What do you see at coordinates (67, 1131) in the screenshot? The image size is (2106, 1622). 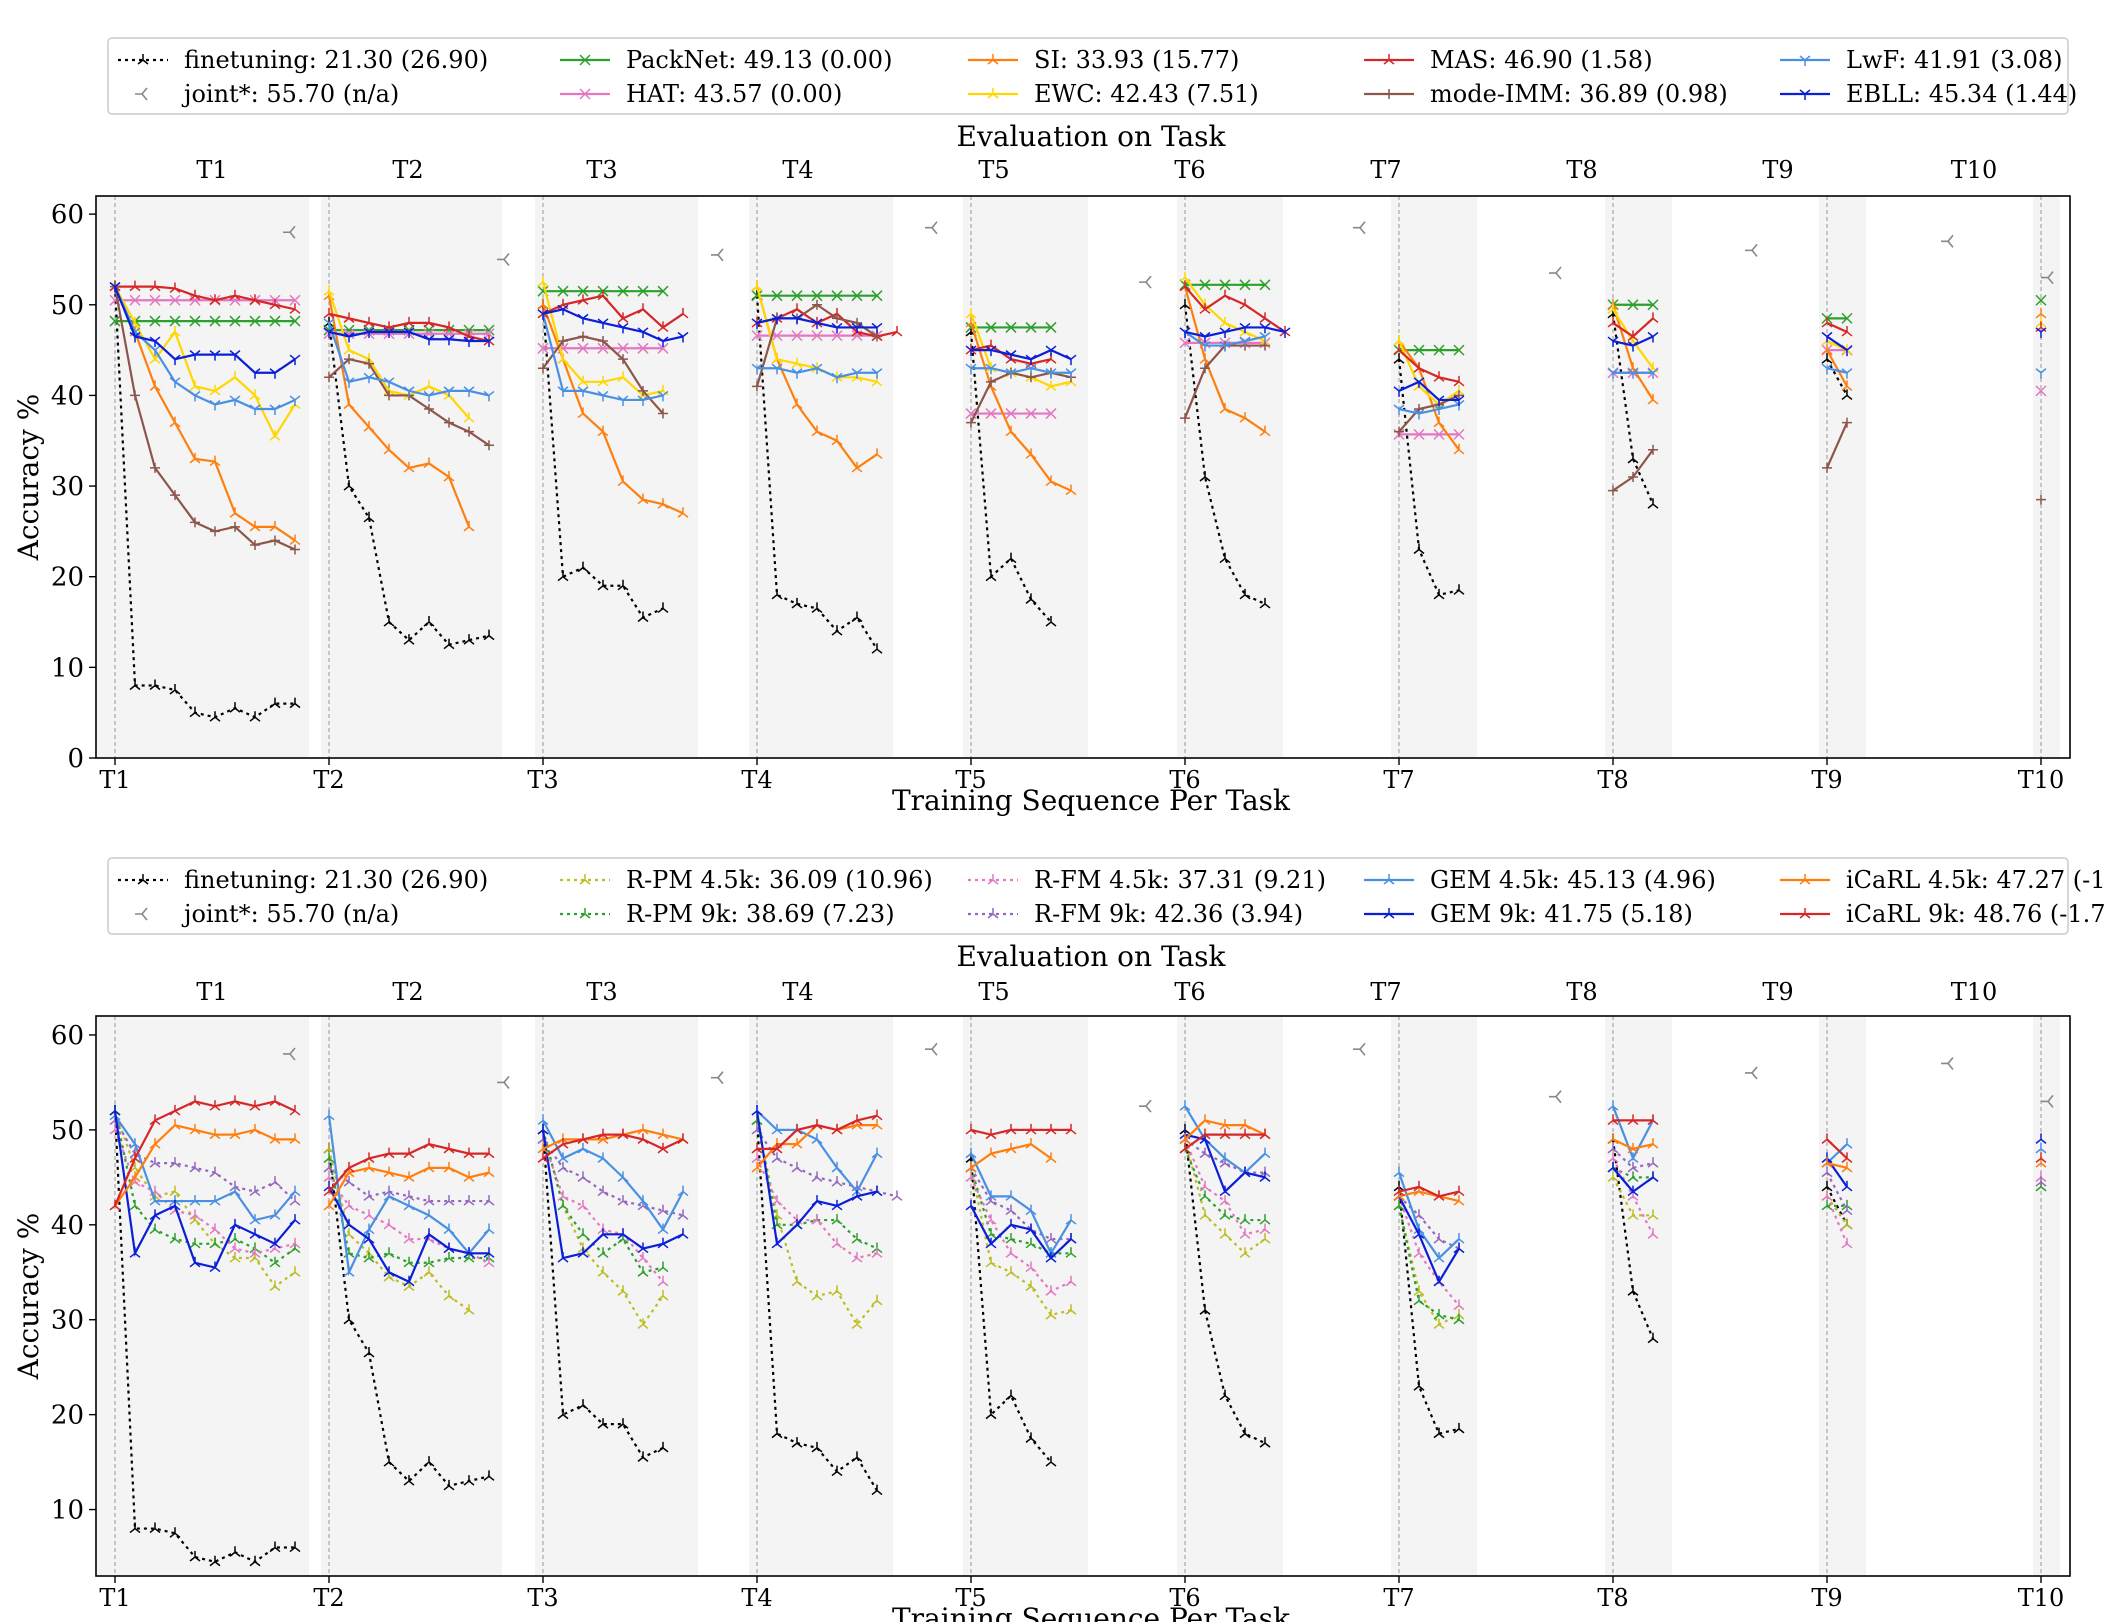 I see `y-tick-label: 50` at bounding box center [67, 1131].